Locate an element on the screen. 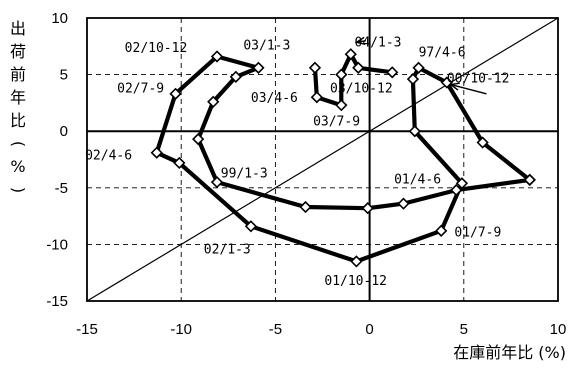 The height and width of the screenshot is (368, 578). y-axis-label-char: 荷 is located at coordinates (18, 51).